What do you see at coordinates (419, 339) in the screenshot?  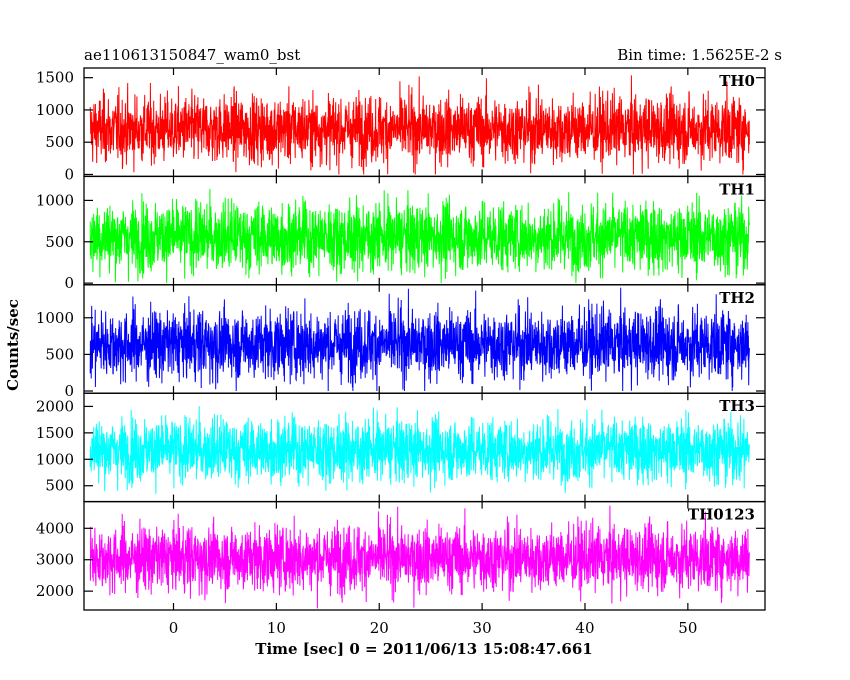 I see `series-th2` at bounding box center [419, 339].